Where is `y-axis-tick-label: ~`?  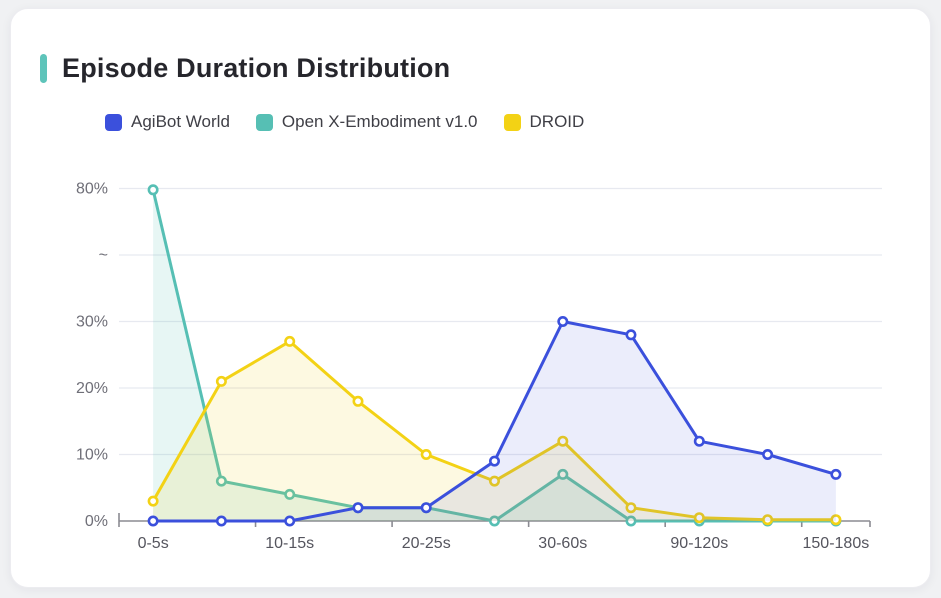
y-axis-tick-label: ~ is located at coordinates (103, 255).